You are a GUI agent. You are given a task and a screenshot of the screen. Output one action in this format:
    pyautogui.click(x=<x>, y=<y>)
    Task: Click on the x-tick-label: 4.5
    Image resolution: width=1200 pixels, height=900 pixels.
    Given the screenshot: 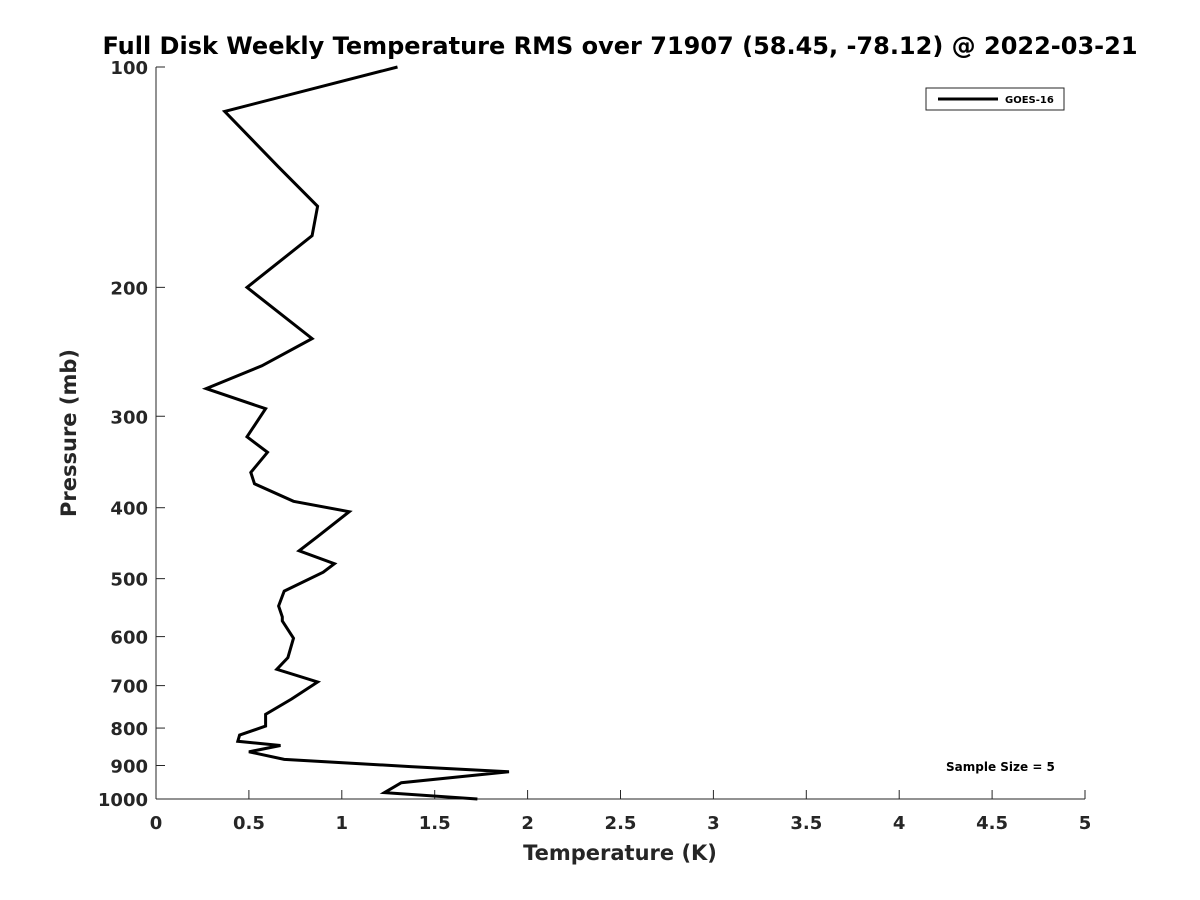 What is the action you would take?
    pyautogui.click(x=992, y=823)
    